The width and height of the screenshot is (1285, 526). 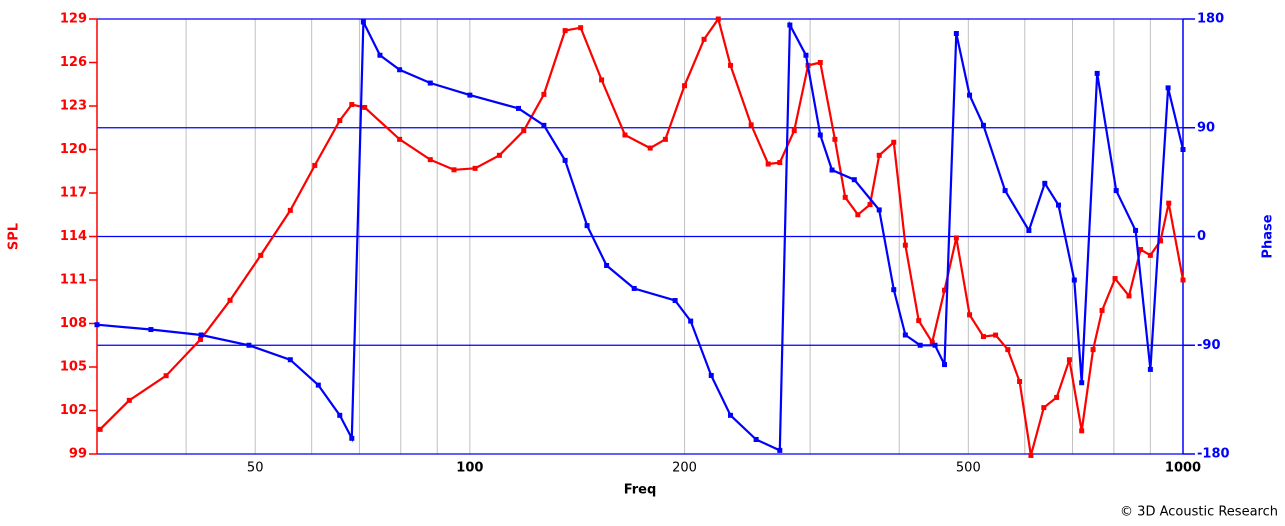 What do you see at coordinates (1209, 345) in the screenshot?
I see `y2-tick-label: -90` at bounding box center [1209, 345].